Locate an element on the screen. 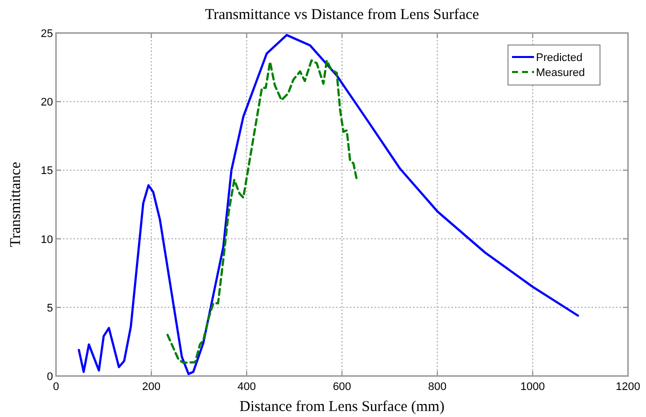 Image resolution: width=646 pixels, height=417 pixels. x-tick-label: 800 is located at coordinates (437, 387).